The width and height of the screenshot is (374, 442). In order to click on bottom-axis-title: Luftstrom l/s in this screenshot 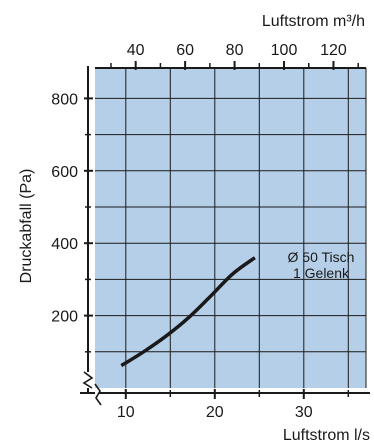, I will do `click(326, 434)`.